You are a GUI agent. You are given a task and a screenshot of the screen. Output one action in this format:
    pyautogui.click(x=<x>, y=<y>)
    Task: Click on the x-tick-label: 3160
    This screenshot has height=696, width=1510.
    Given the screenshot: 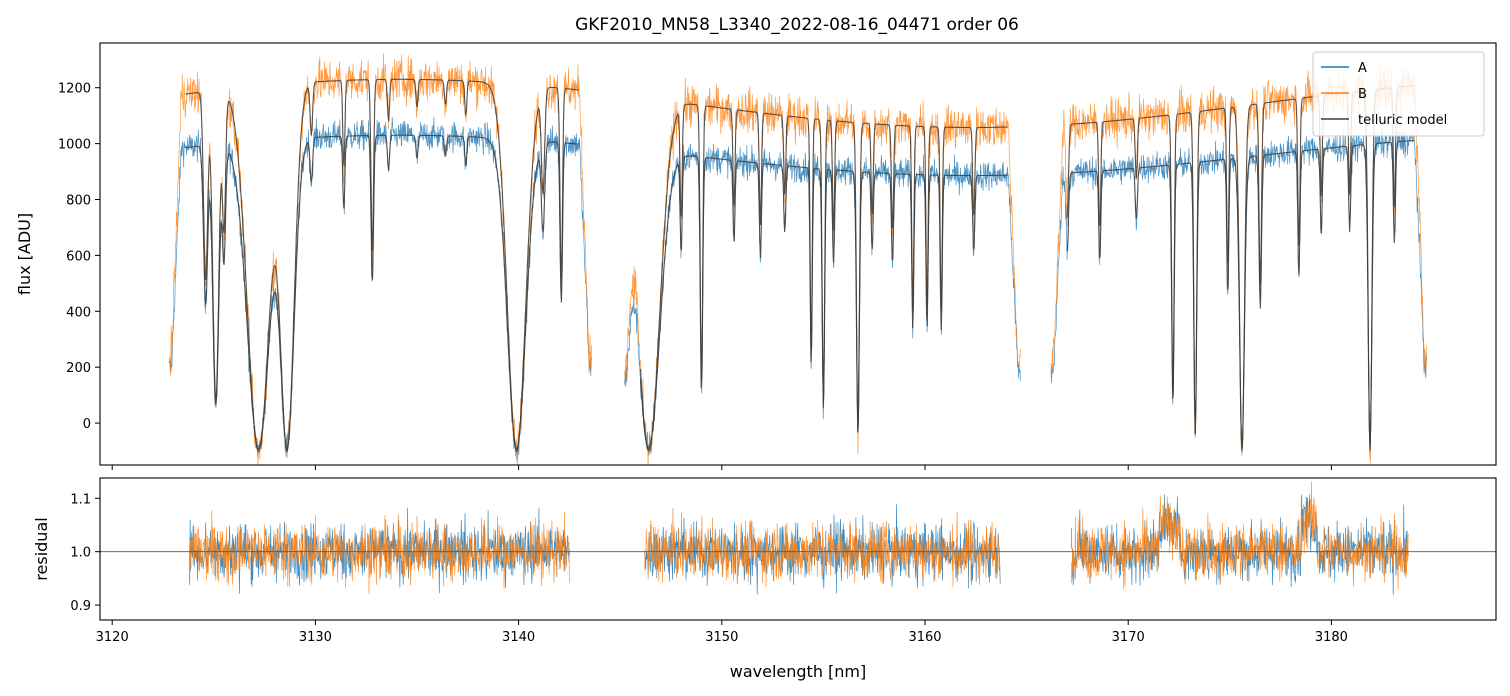 What is the action you would take?
    pyautogui.click(x=924, y=637)
    